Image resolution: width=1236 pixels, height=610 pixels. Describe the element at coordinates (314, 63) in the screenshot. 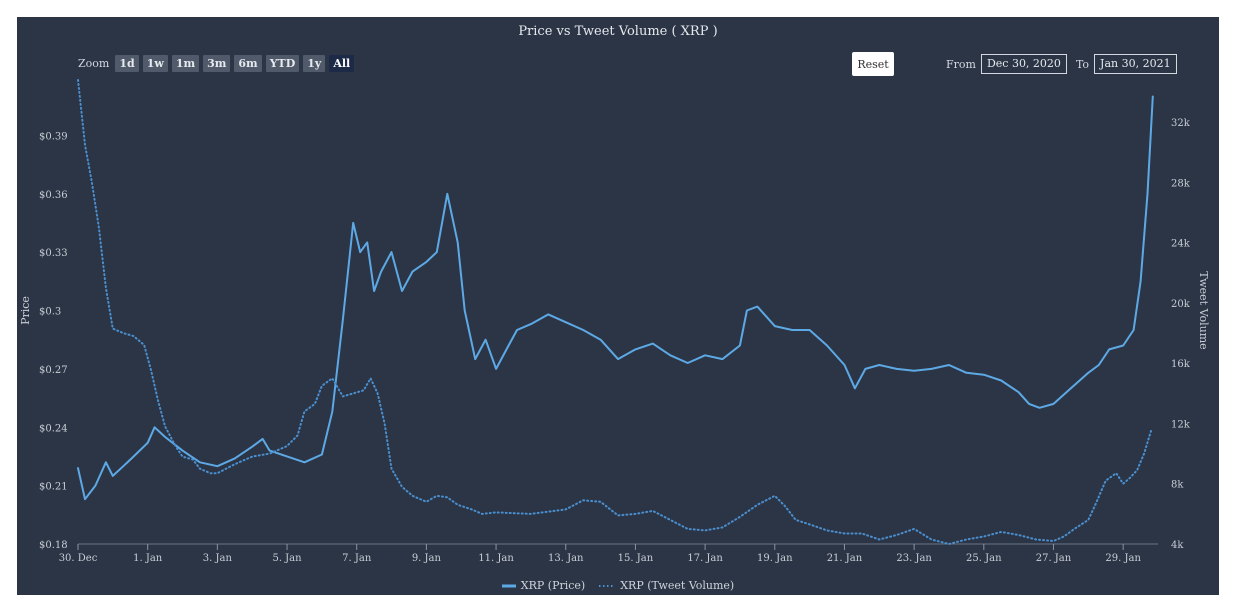

I see `zoom-1y-button: 1y` at that location.